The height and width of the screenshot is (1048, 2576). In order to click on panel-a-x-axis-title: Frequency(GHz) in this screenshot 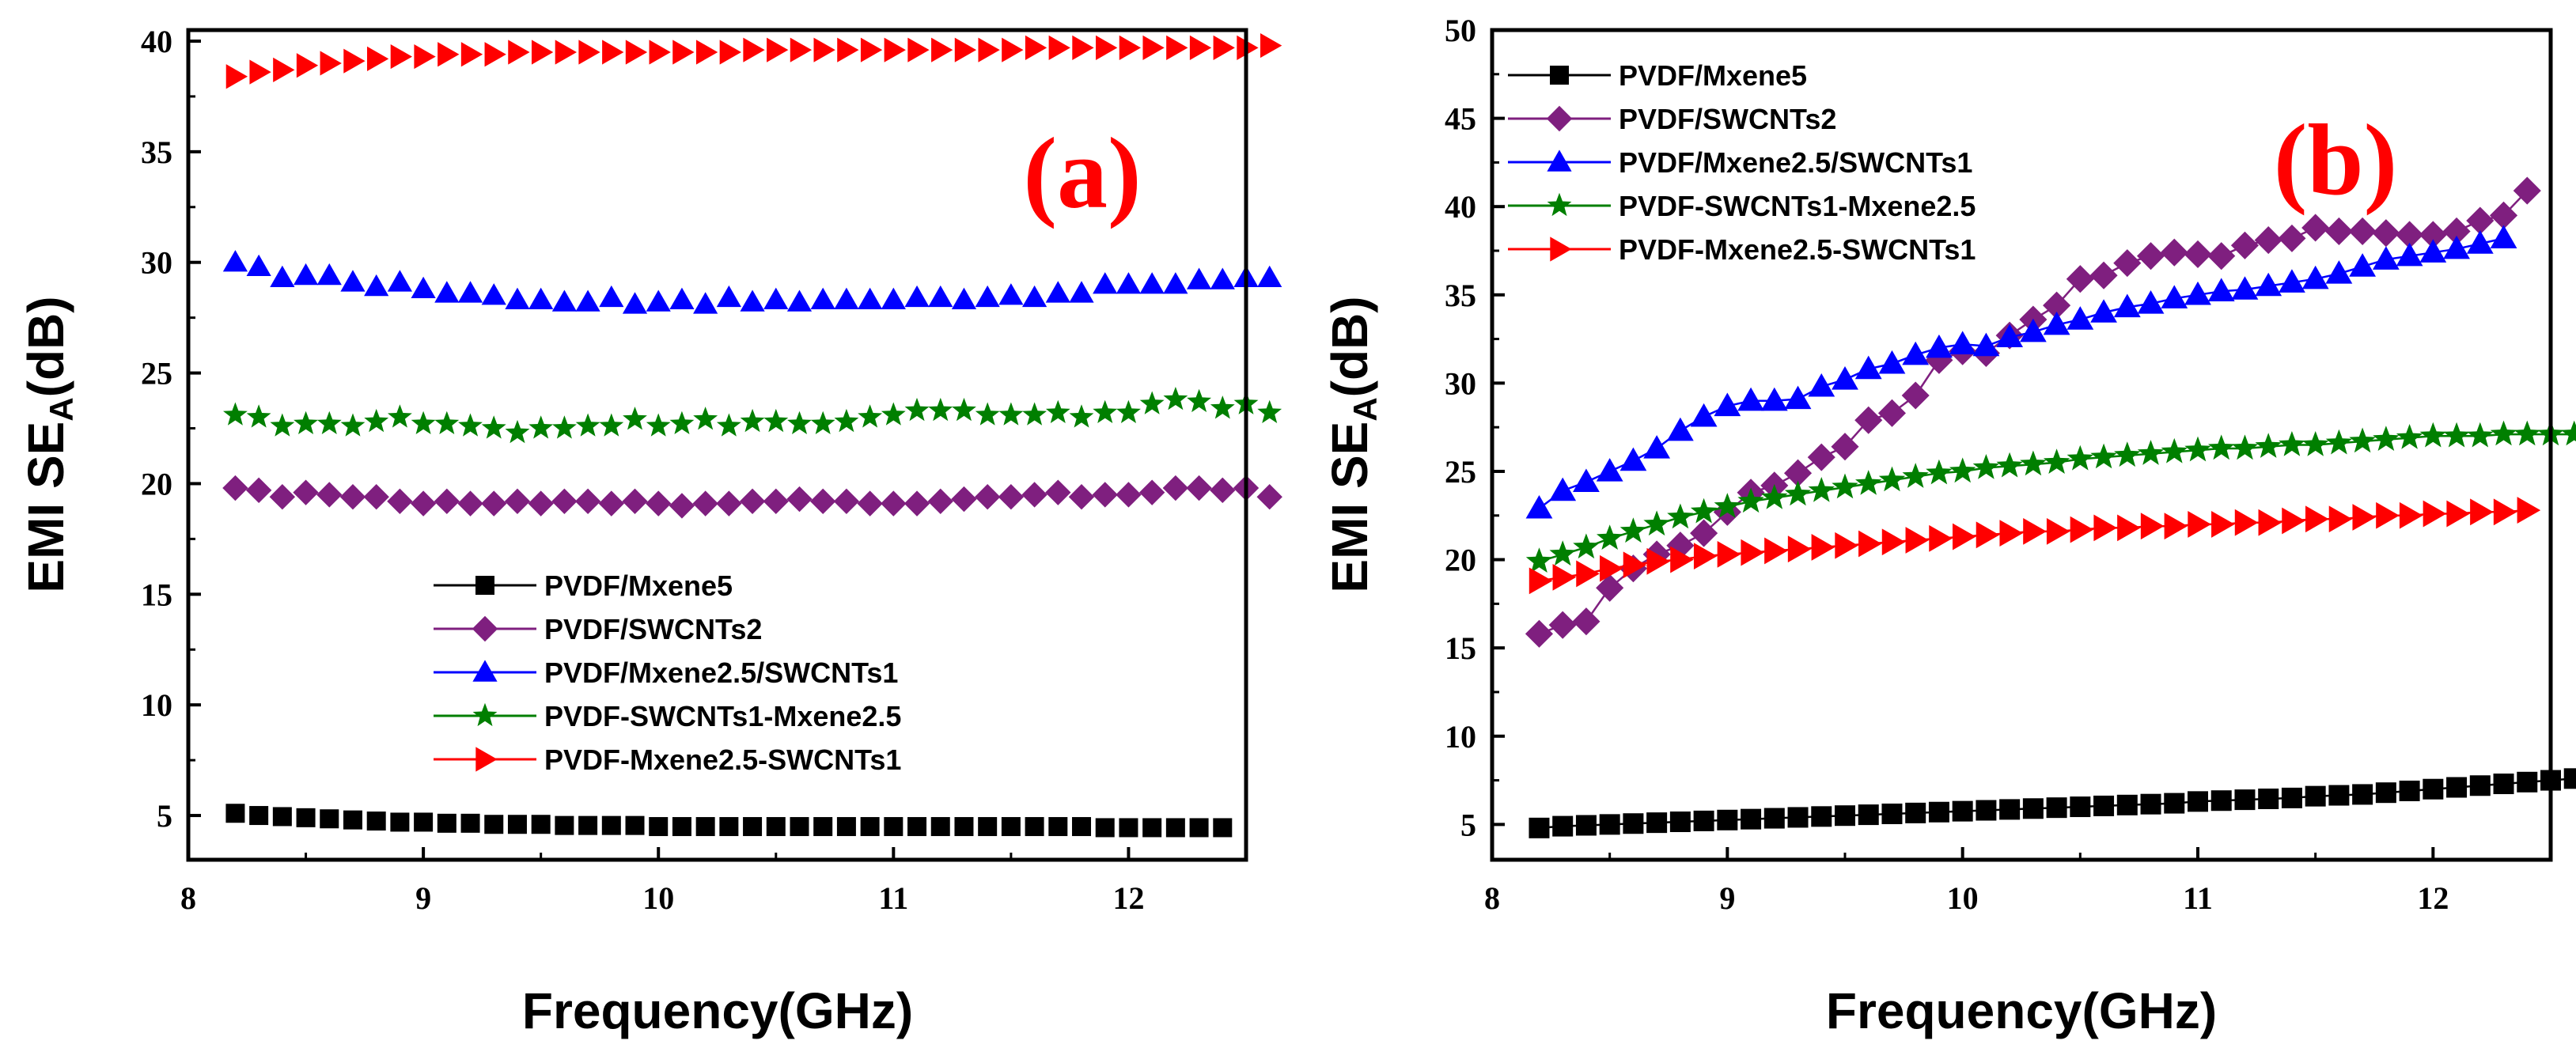, I will do `click(717, 1010)`.